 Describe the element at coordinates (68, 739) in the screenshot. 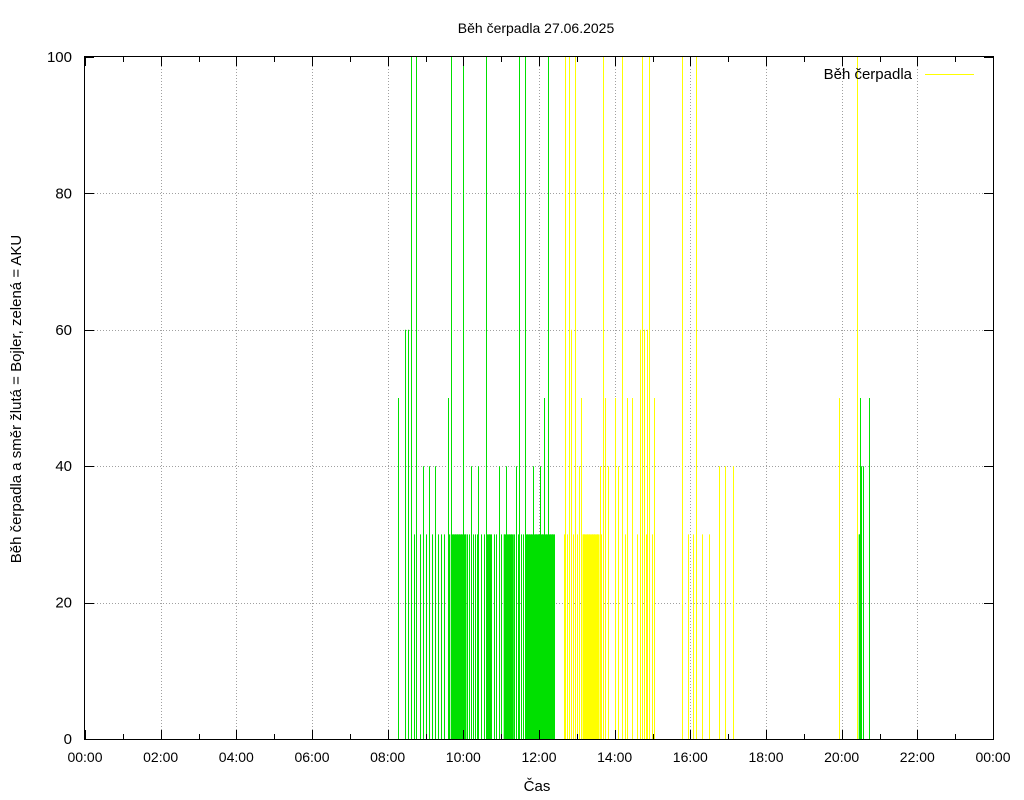

I see `y-tick-label: 0` at that location.